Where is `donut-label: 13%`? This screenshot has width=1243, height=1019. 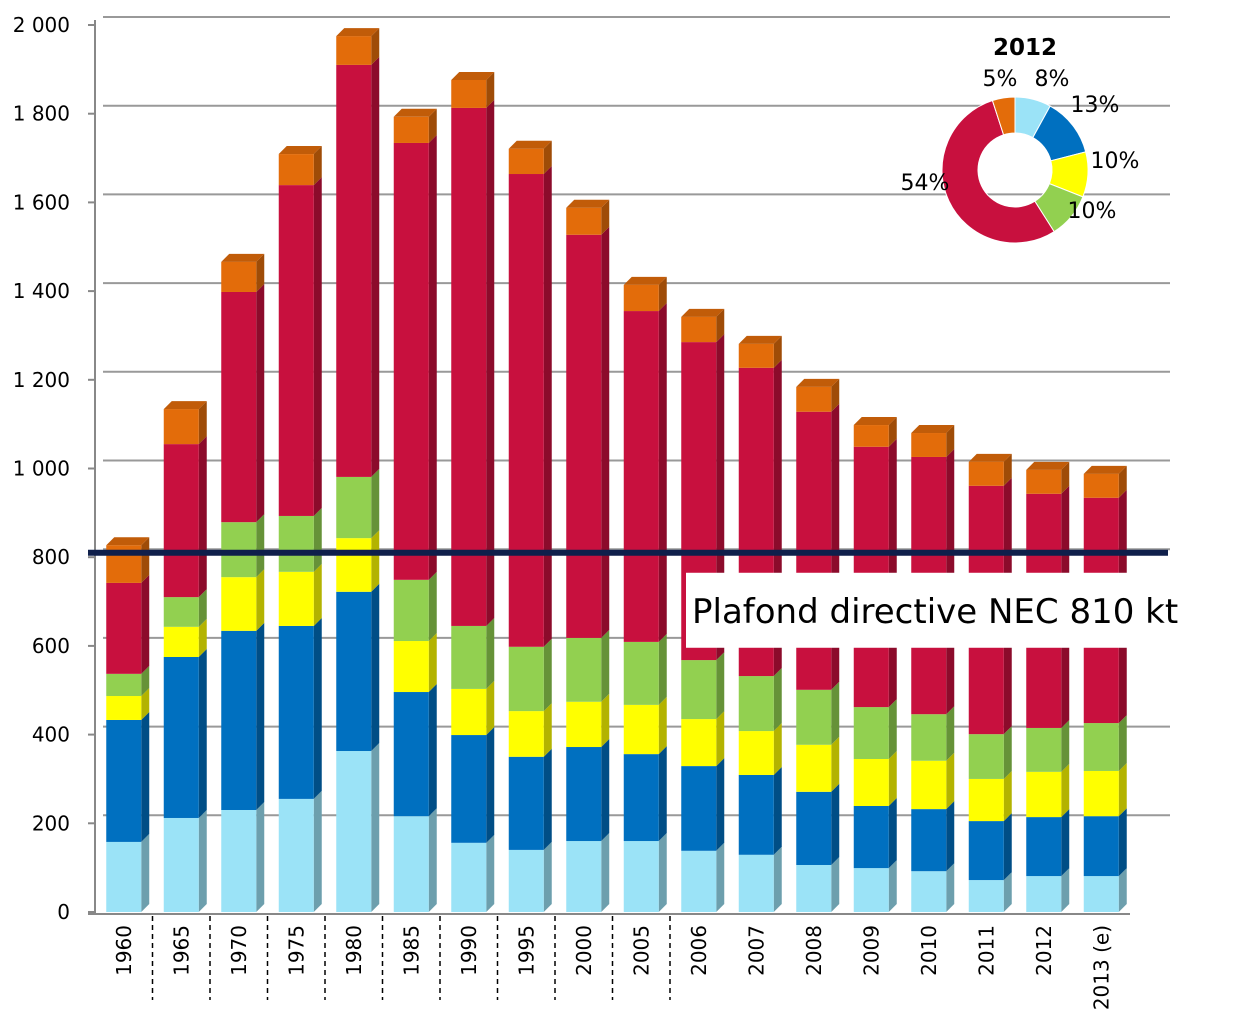 donut-label: 13% is located at coordinates (1095, 105).